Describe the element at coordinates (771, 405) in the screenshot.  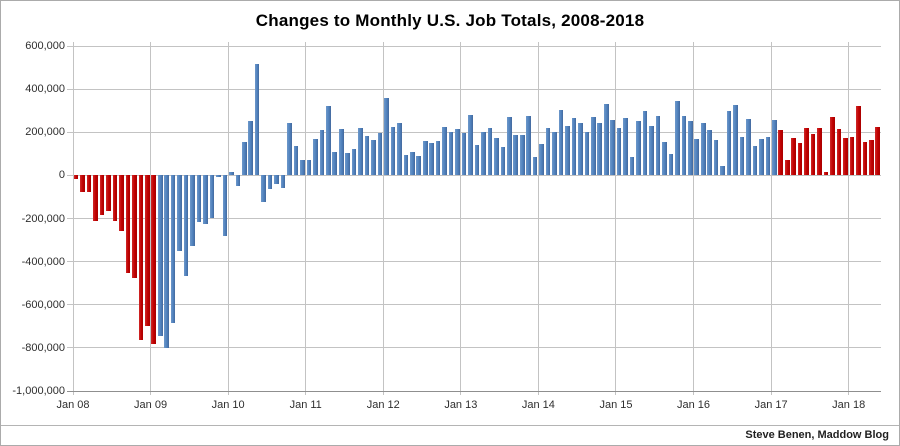
I see `x-axis-tick-label: Jan 17` at that location.